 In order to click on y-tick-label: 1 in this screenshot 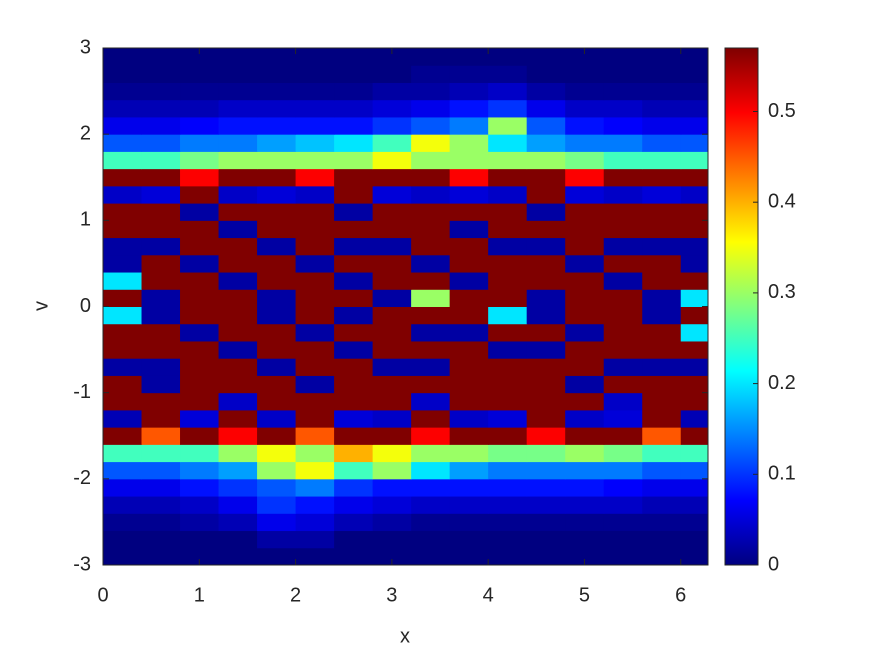, I will do `click(85, 220)`.